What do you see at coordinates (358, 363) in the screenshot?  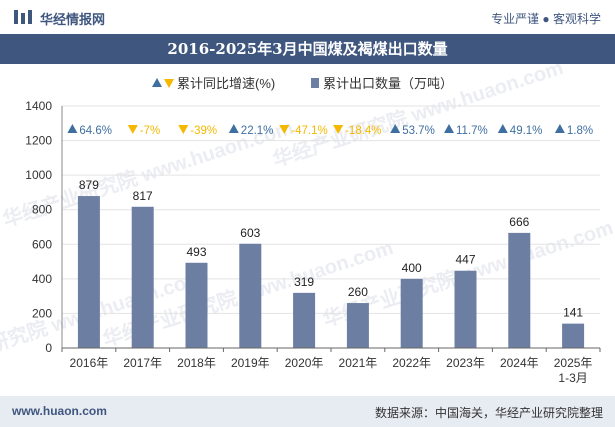 I see `x-tick-label: 2021年` at bounding box center [358, 363].